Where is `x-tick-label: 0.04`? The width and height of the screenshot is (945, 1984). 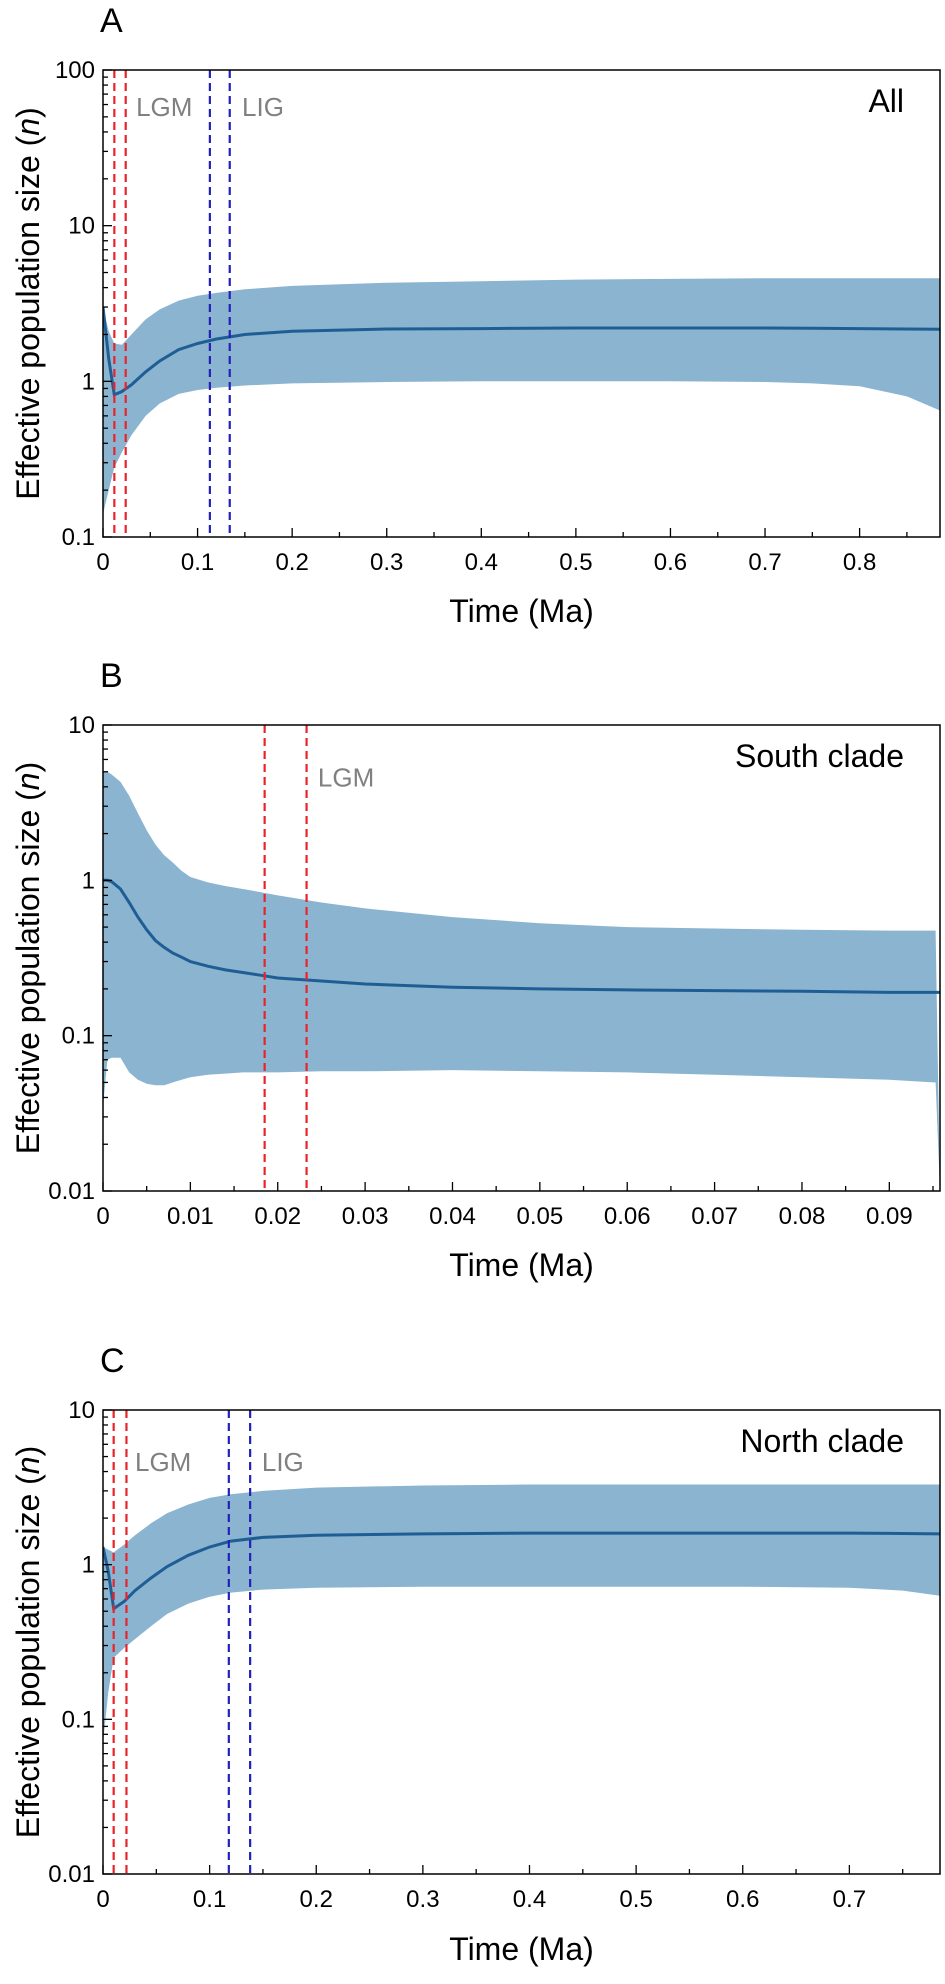
x-tick-label: 0.04 is located at coordinates (452, 1216).